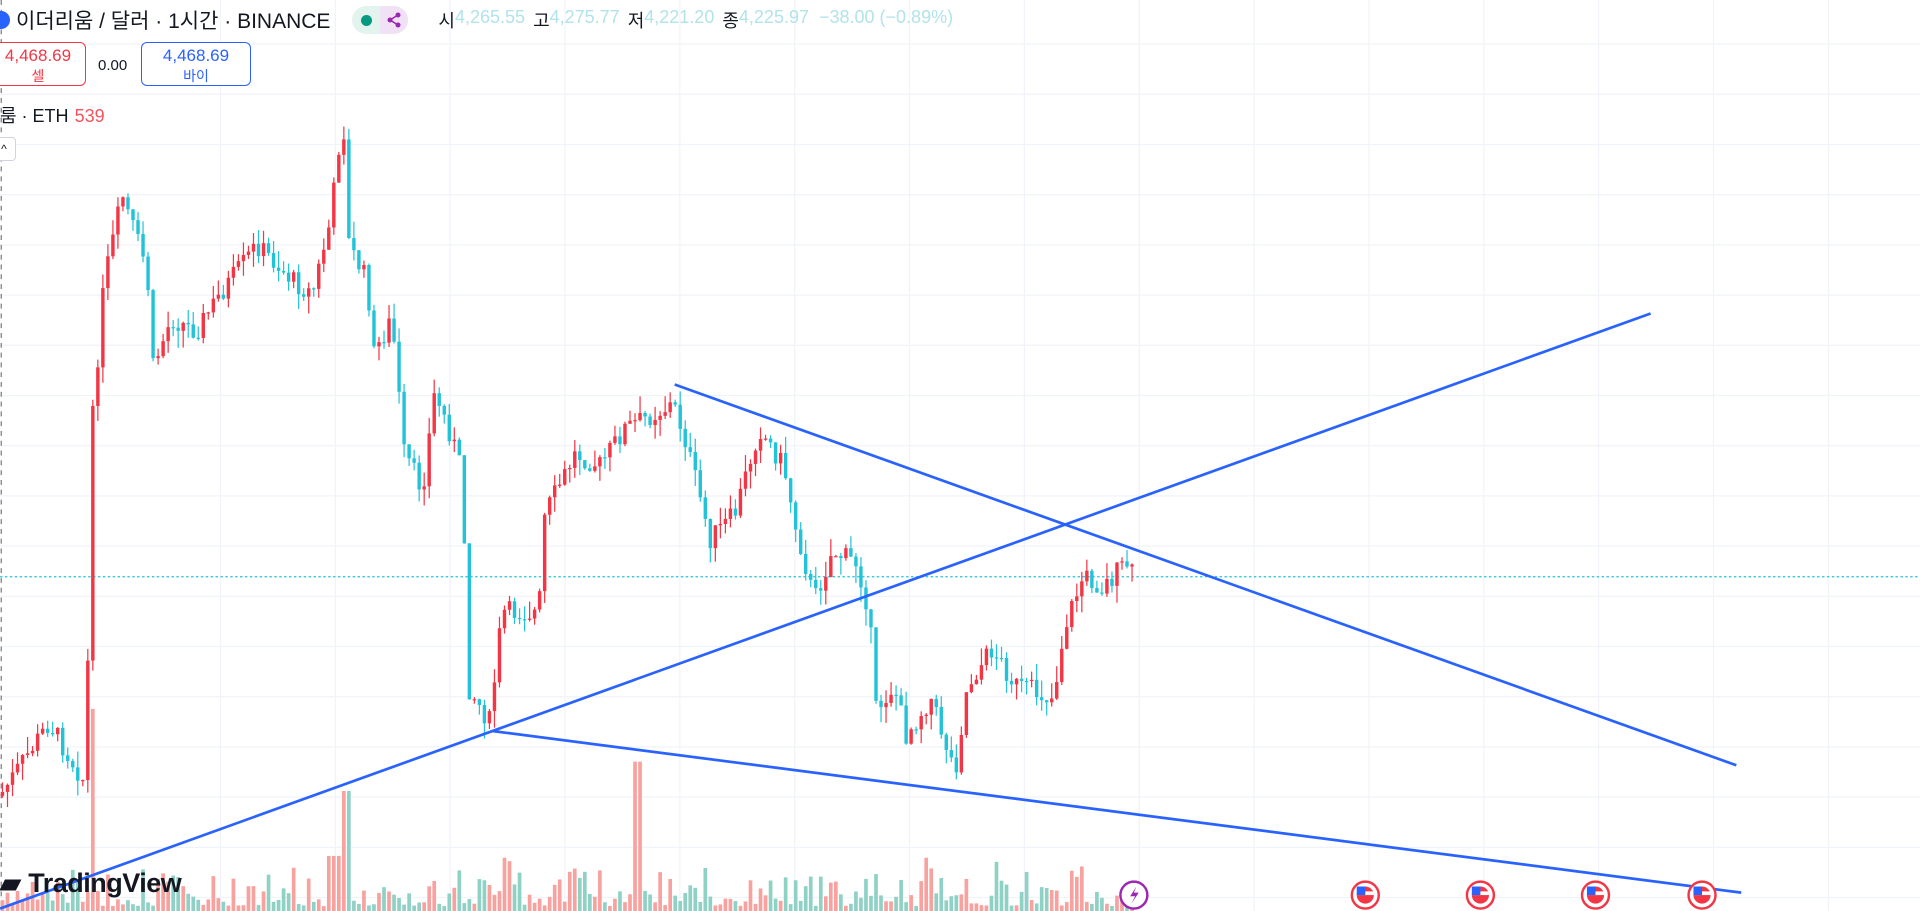  Describe the element at coordinates (173, 21) in the screenshot. I see `symbol-title: 이더리움 / 달러 · 1시간 · BINANCE` at that location.